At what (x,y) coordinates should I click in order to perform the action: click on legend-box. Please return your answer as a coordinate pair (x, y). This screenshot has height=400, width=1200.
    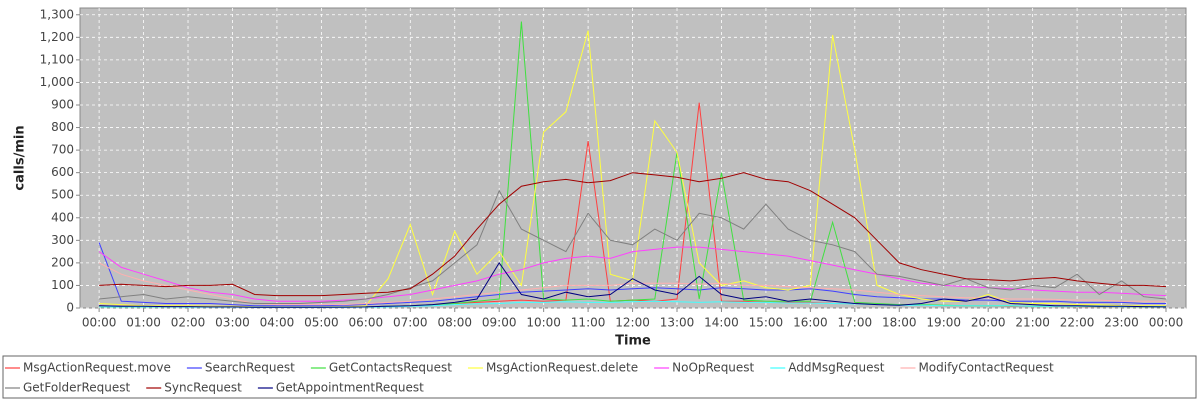
    Looking at the image, I should click on (599, 377).